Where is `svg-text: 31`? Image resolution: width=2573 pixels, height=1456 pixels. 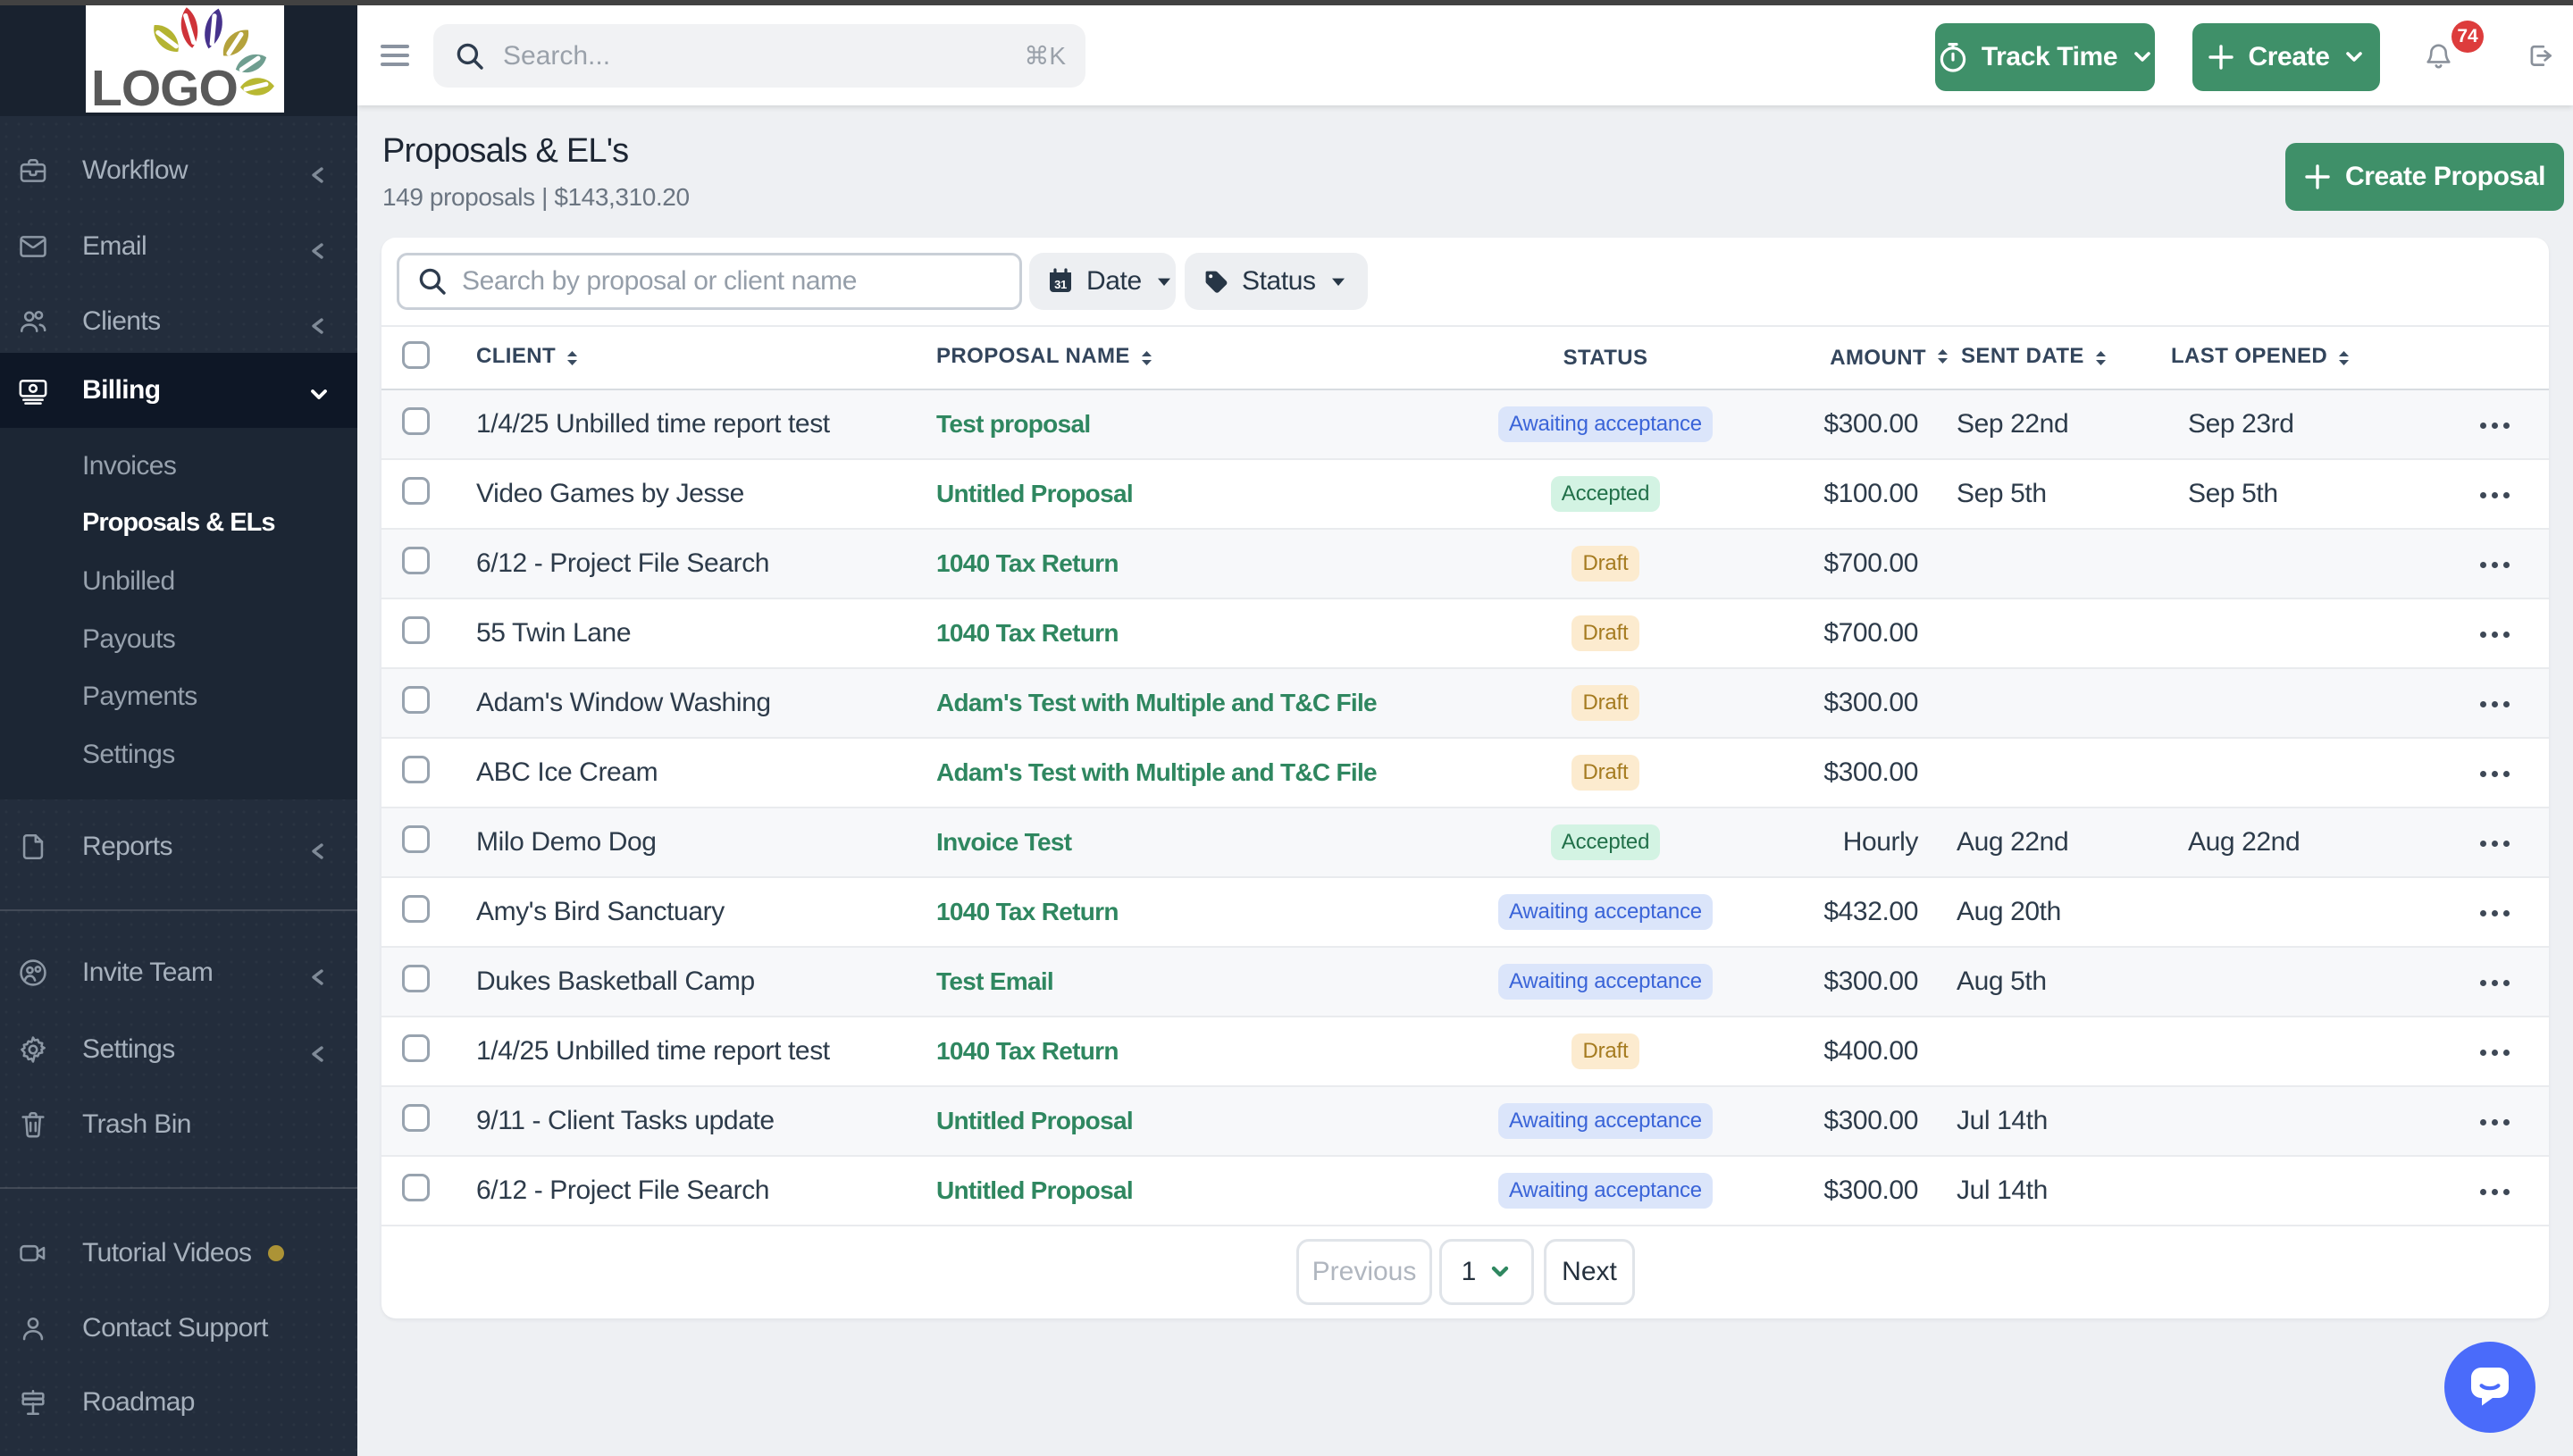 svg-text: 31 is located at coordinates (1060, 284).